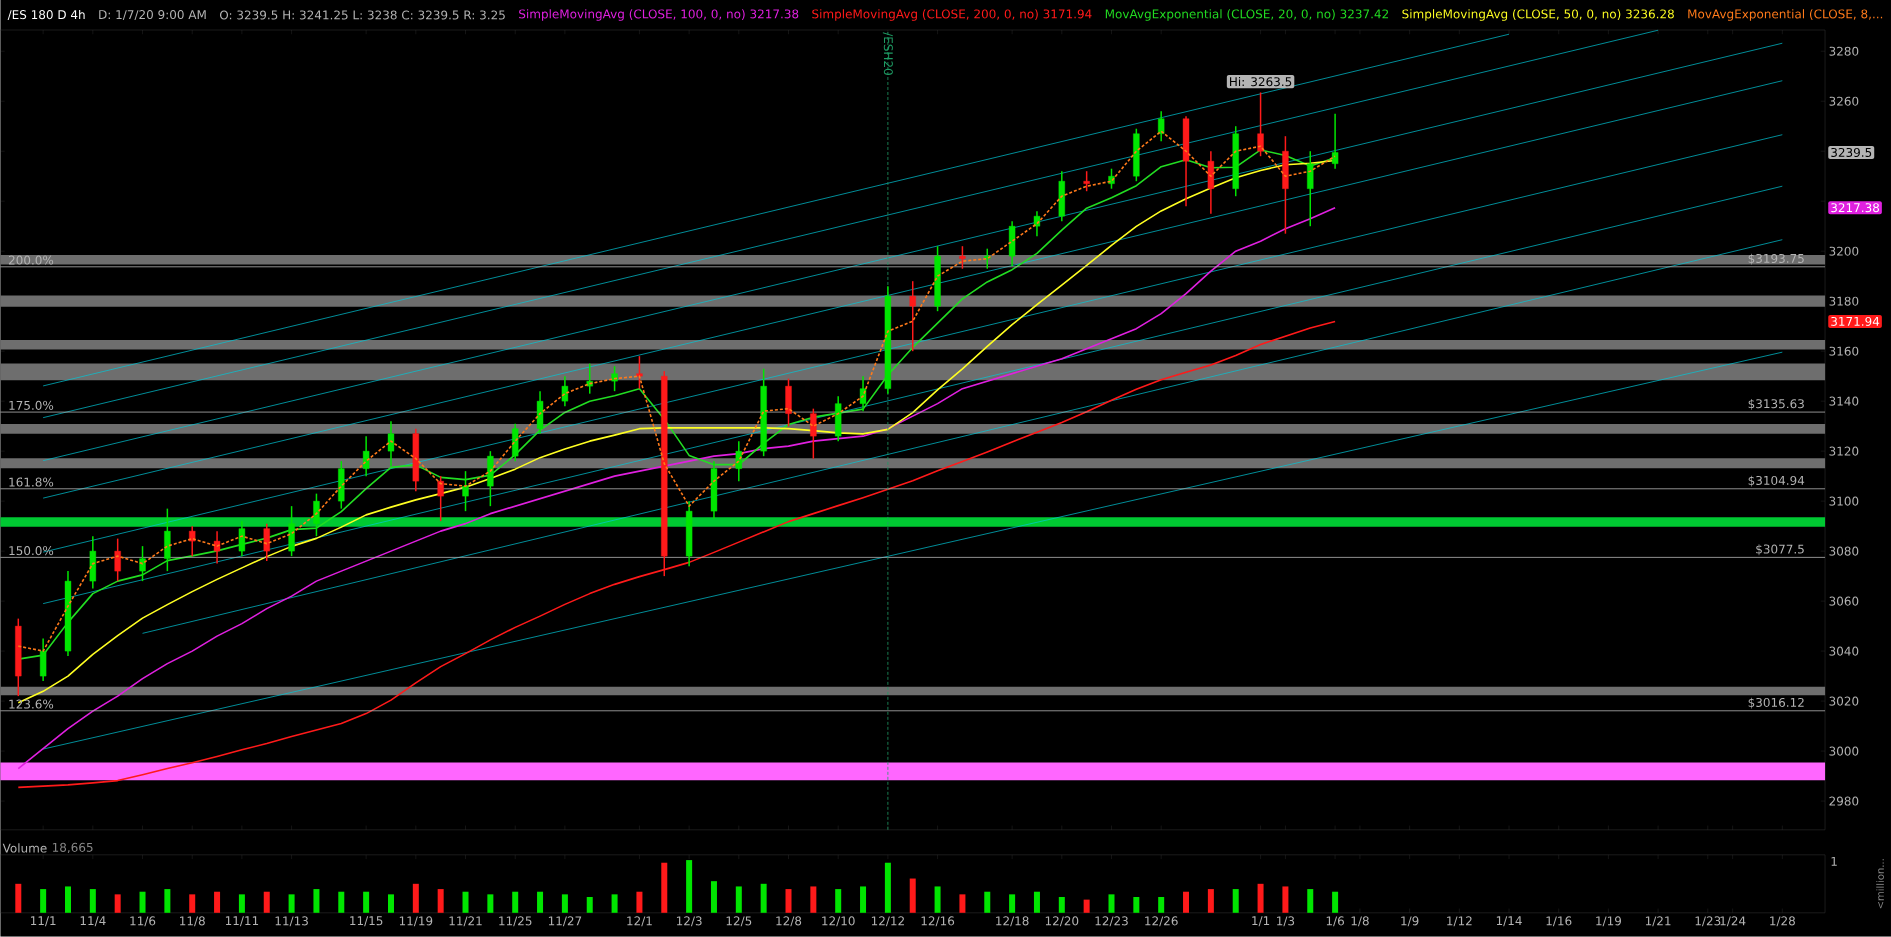 The width and height of the screenshot is (1891, 937). I want to click on text: 3171.94, so click(1855, 321).